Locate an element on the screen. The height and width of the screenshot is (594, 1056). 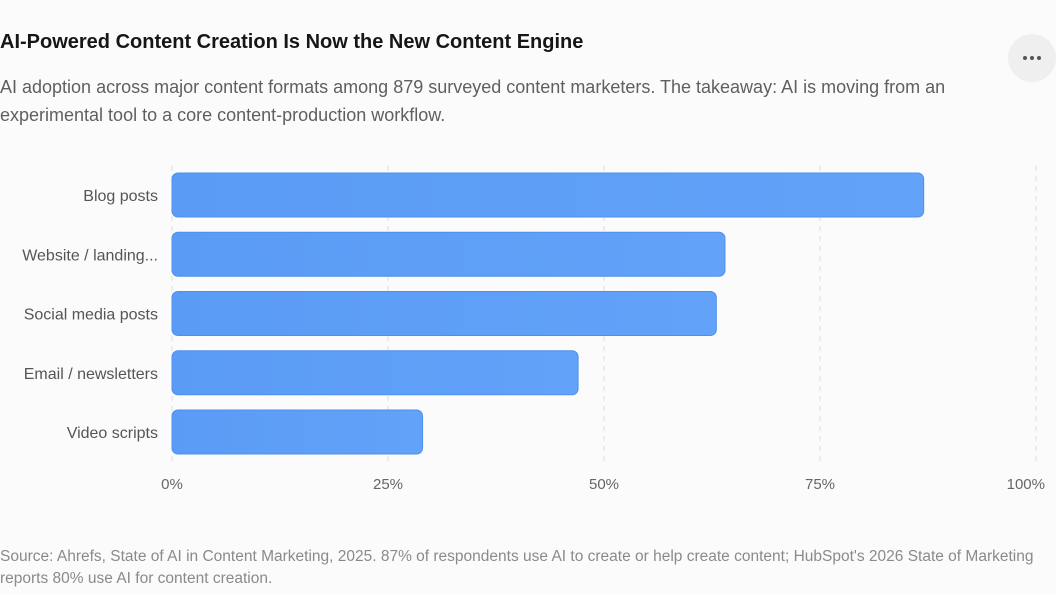
category-label-4: Email / newsletters is located at coordinates (91, 374).